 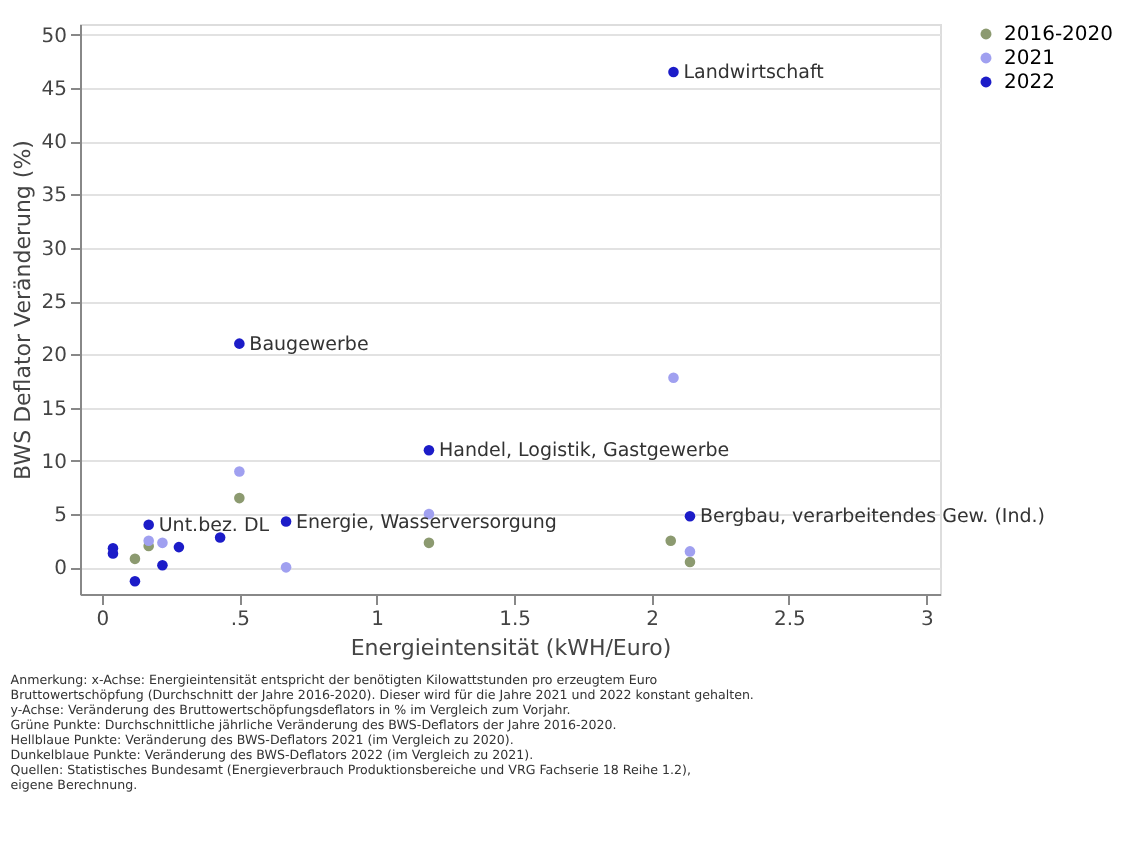 I want to click on x-tick-label: 3, so click(x=927, y=620).